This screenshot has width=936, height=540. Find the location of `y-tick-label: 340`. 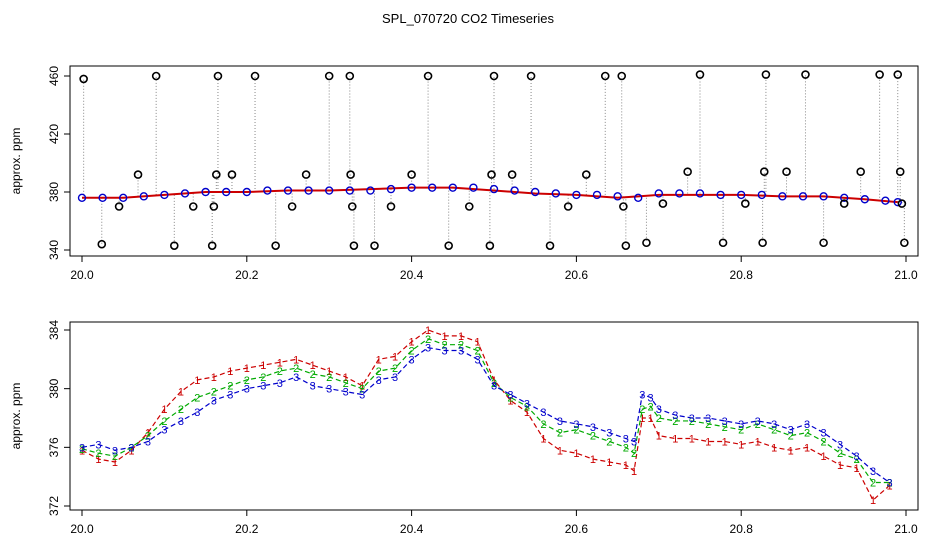

y-tick-label: 340 is located at coordinates (54, 250).